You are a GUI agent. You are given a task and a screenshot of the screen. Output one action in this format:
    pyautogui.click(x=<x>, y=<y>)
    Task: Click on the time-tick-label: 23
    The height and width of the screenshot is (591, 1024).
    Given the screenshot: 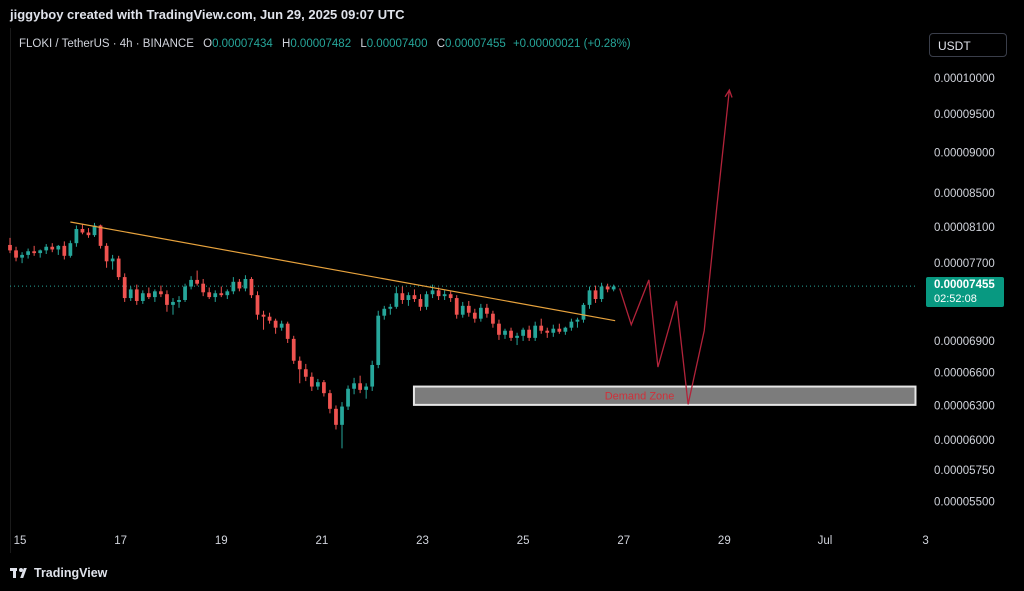 What is the action you would take?
    pyautogui.click(x=422, y=541)
    